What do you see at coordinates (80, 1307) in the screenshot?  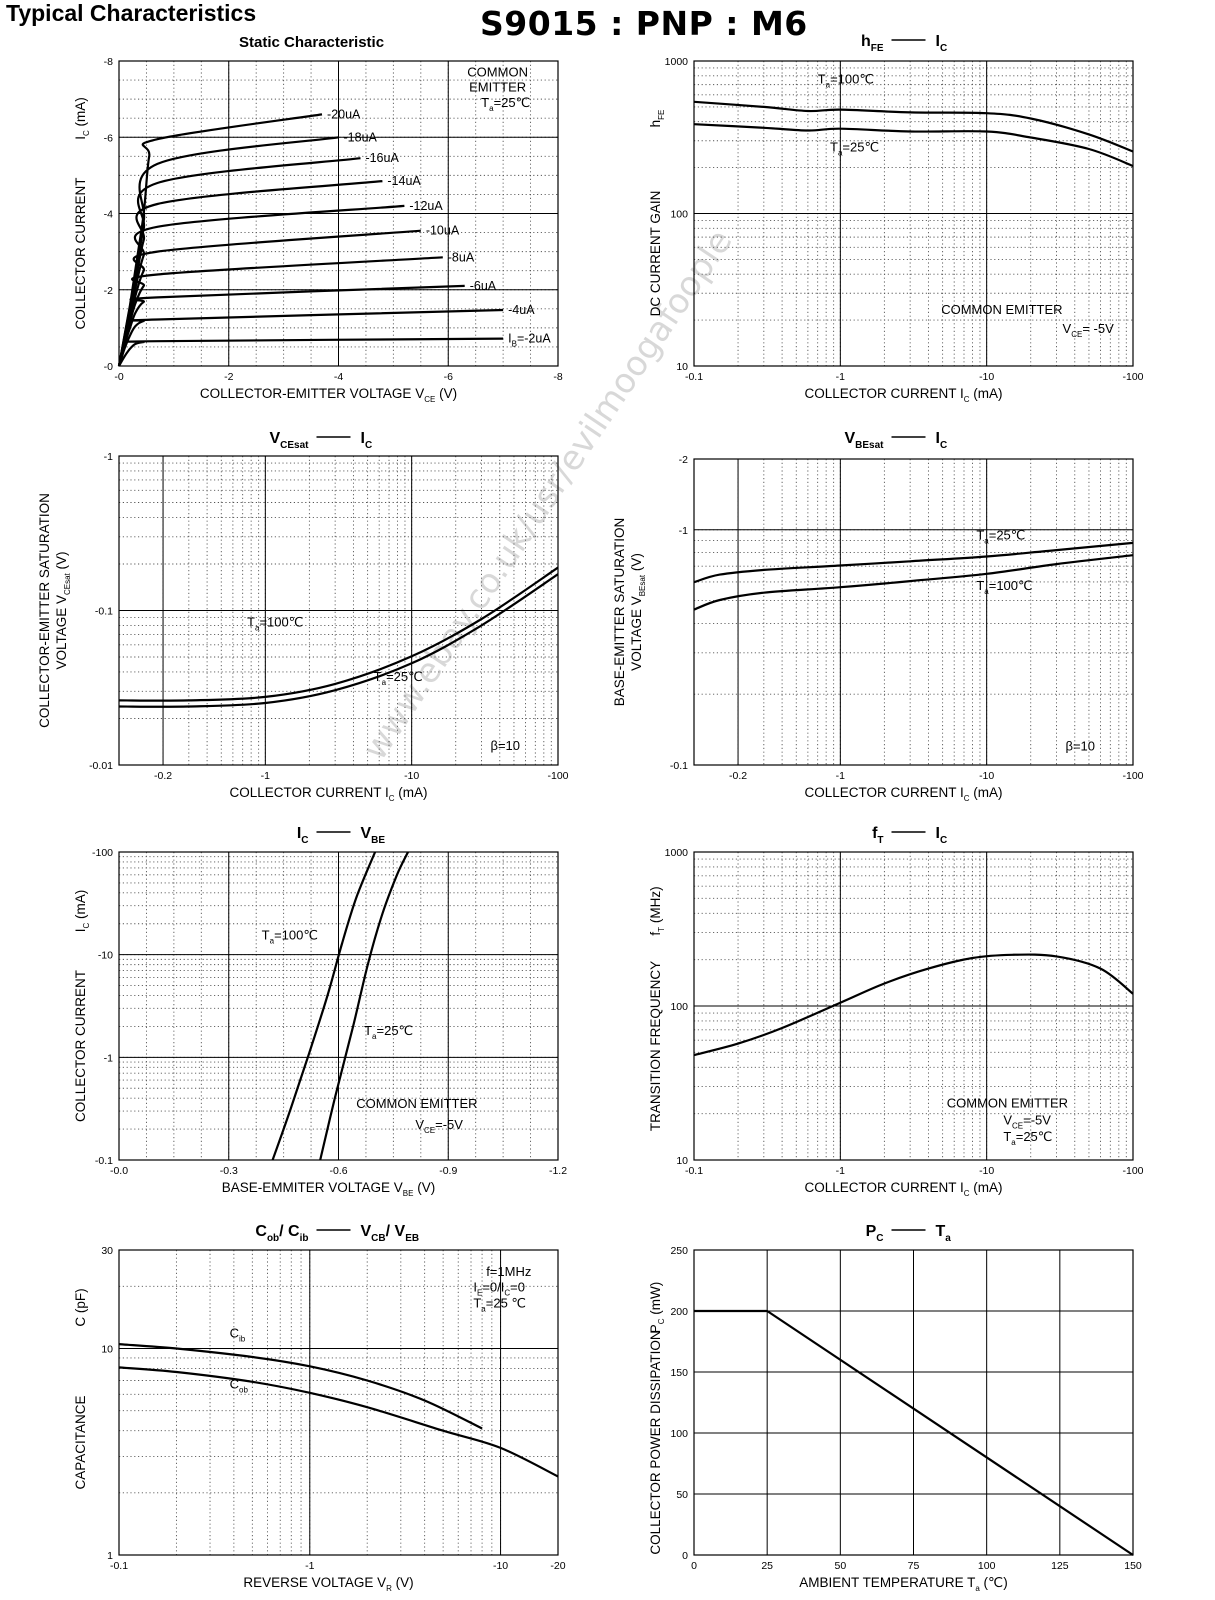 I see `y-axis-label-line2: C (pF)` at bounding box center [80, 1307].